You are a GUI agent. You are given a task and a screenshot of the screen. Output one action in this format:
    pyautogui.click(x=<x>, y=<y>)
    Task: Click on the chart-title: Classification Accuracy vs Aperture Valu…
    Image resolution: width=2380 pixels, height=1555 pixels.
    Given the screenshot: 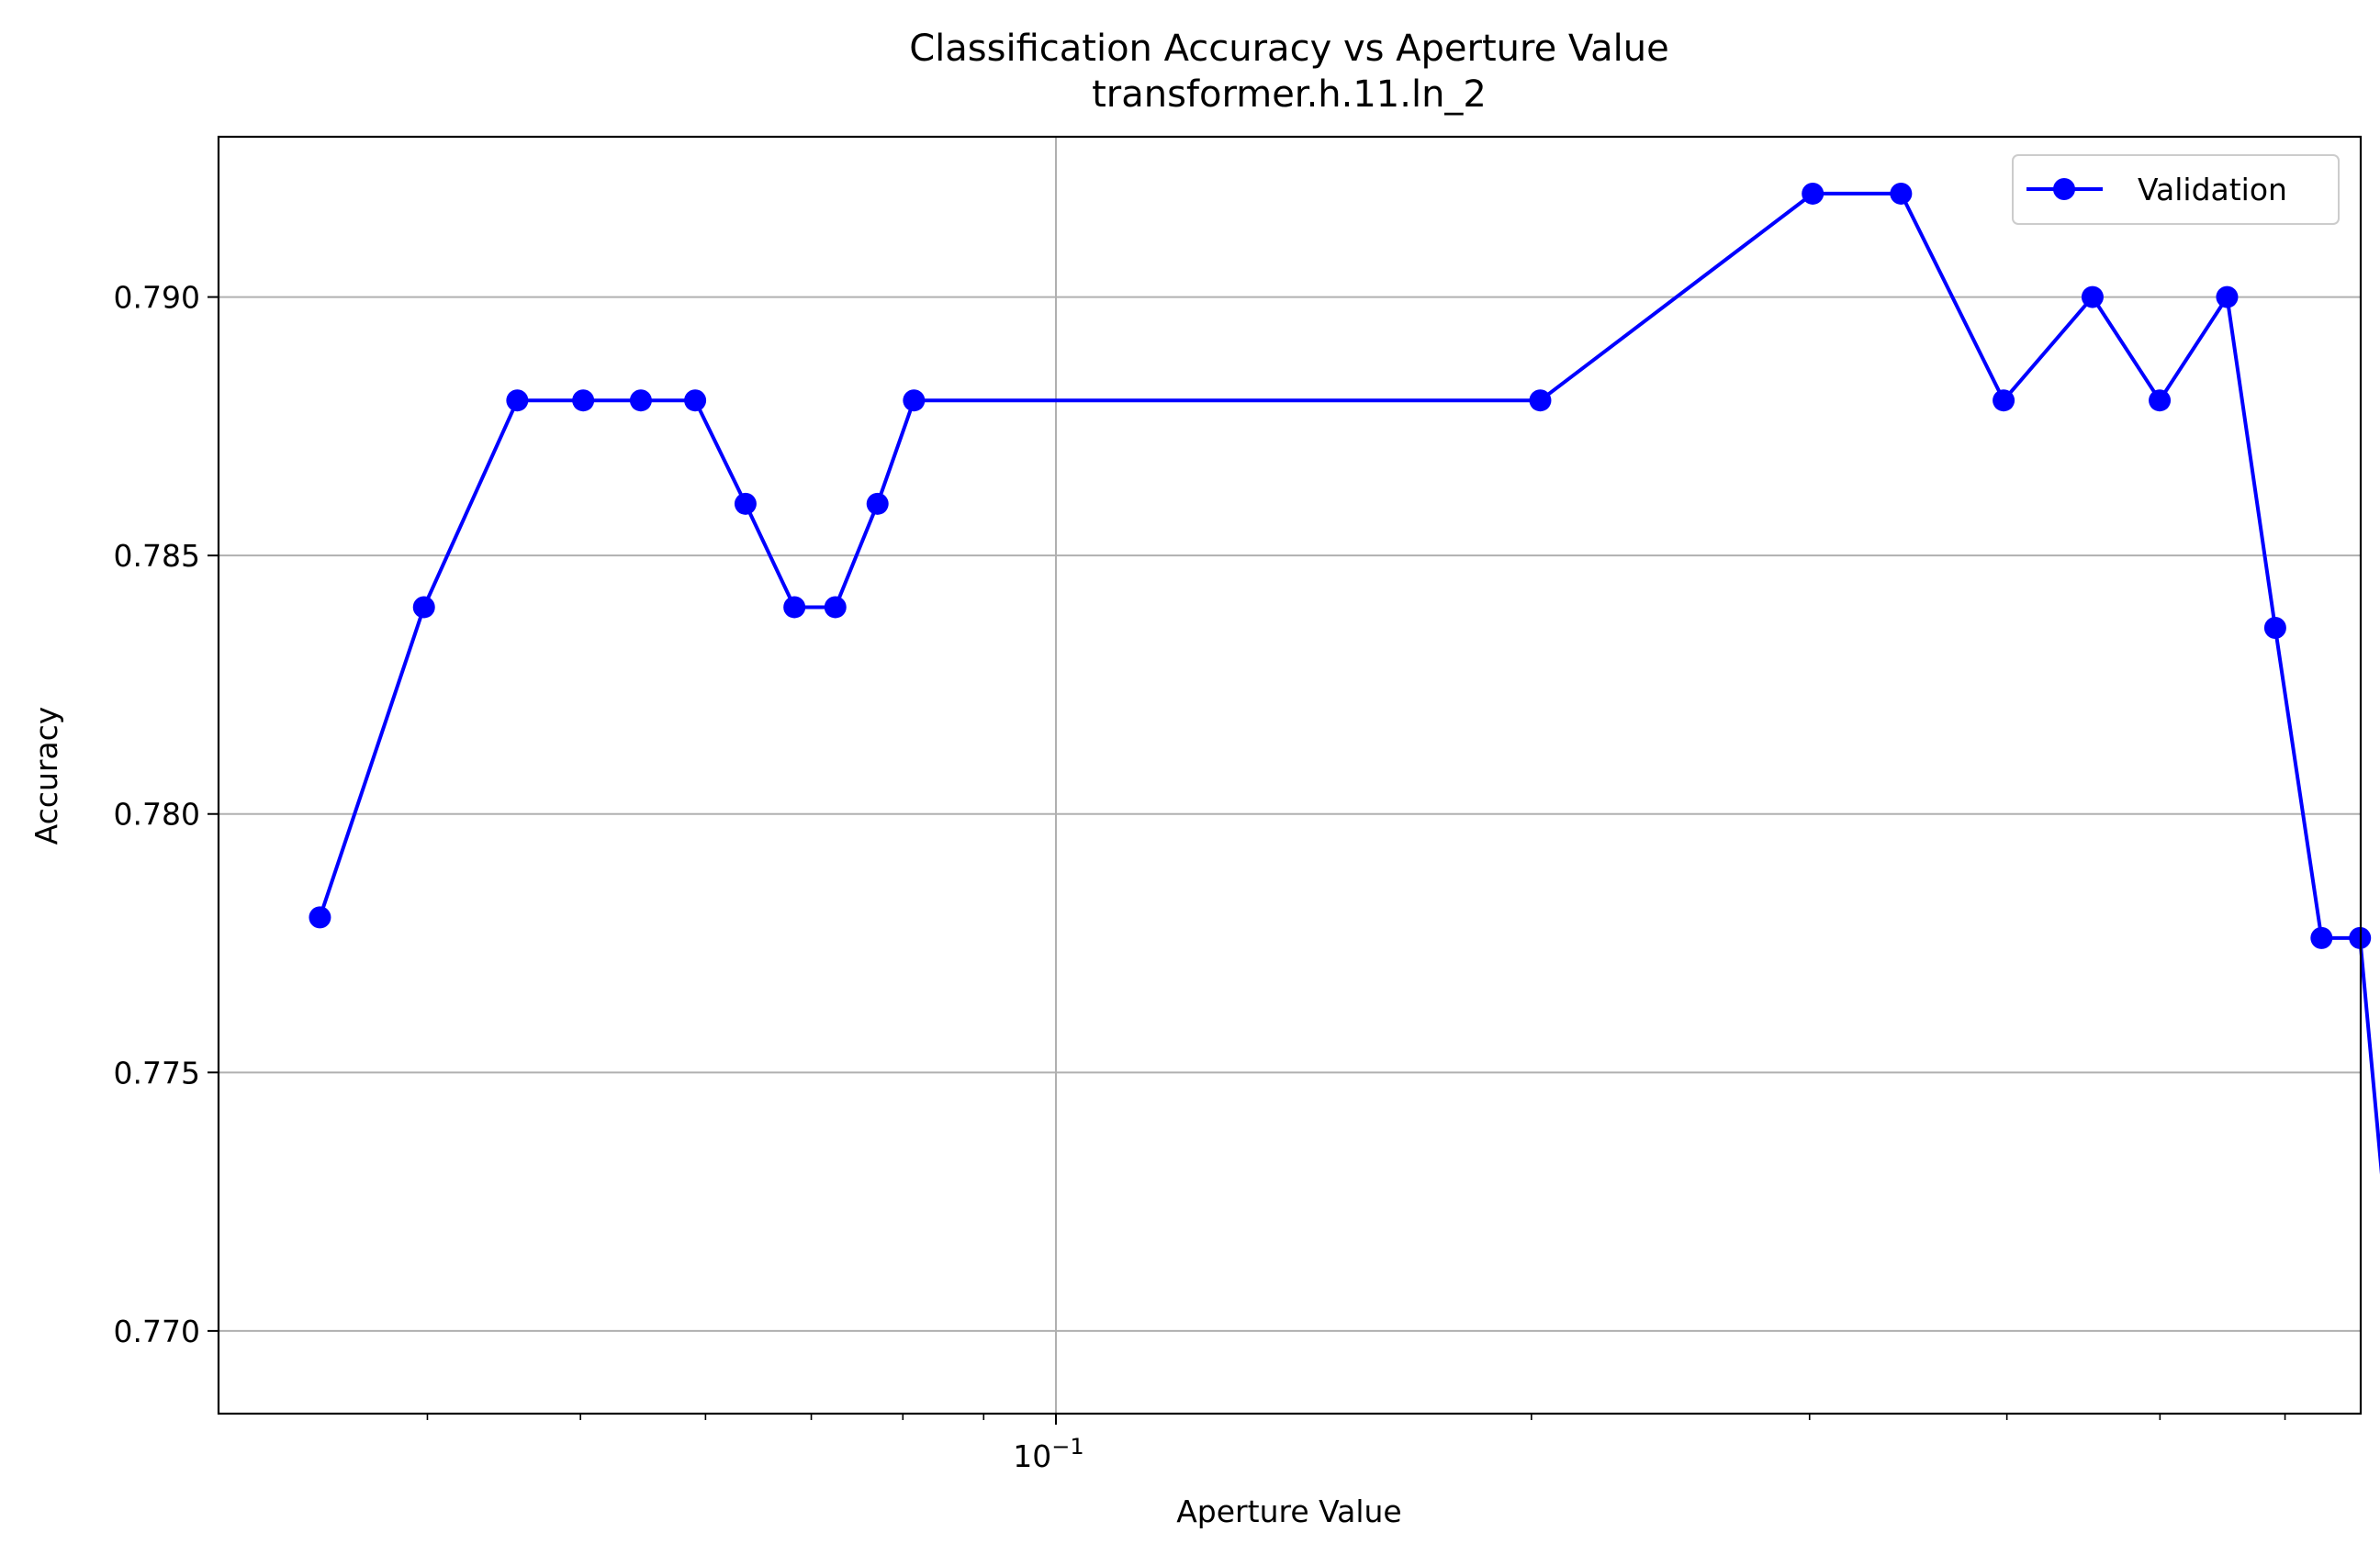 What is the action you would take?
    pyautogui.click(x=1289, y=49)
    